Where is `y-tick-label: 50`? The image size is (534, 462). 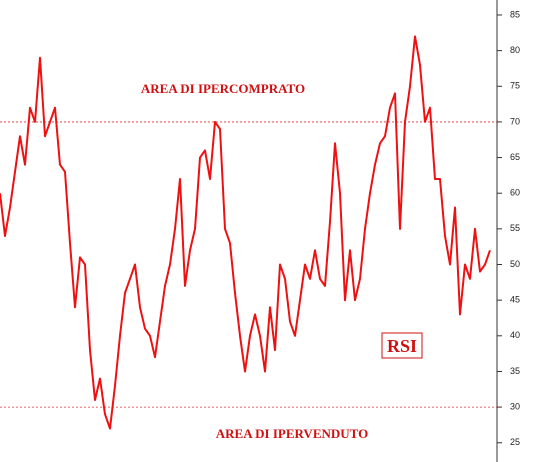 y-tick-label: 50 is located at coordinates (515, 264).